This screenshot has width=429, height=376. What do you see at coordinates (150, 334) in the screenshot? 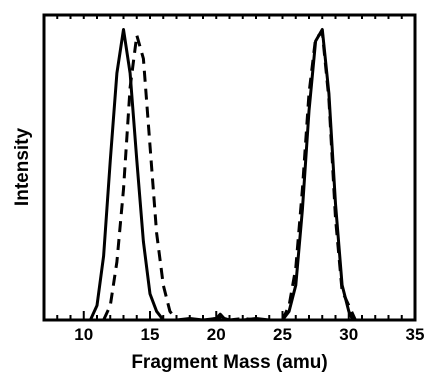
I see `x-tick-label: 15` at bounding box center [150, 334].